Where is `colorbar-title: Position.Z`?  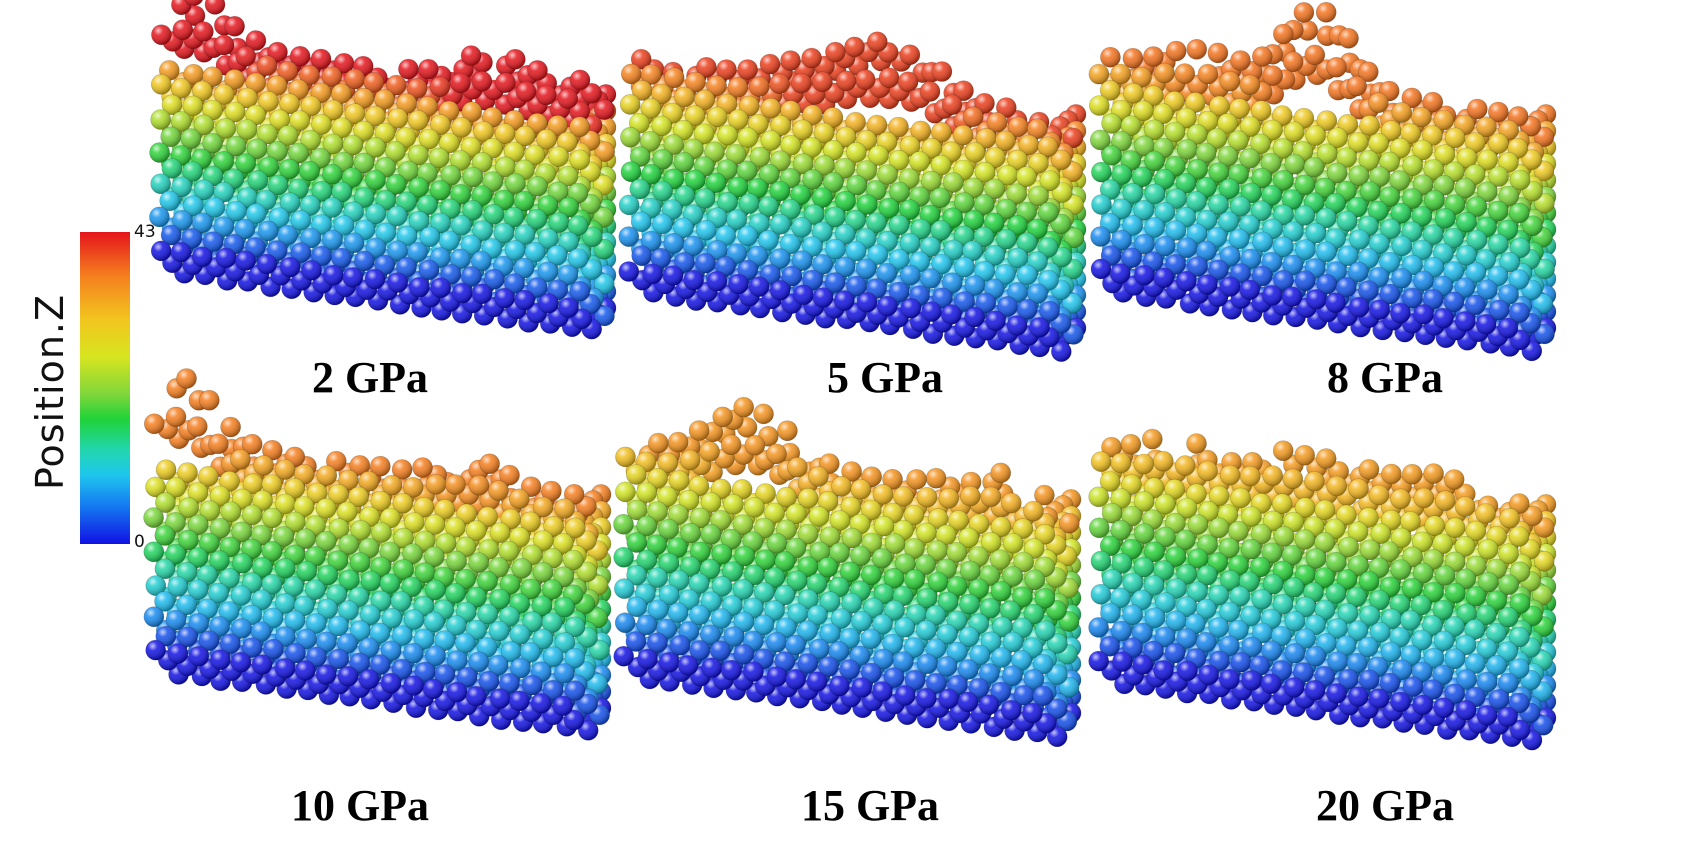 colorbar-title: Position.Z is located at coordinates (50, 392).